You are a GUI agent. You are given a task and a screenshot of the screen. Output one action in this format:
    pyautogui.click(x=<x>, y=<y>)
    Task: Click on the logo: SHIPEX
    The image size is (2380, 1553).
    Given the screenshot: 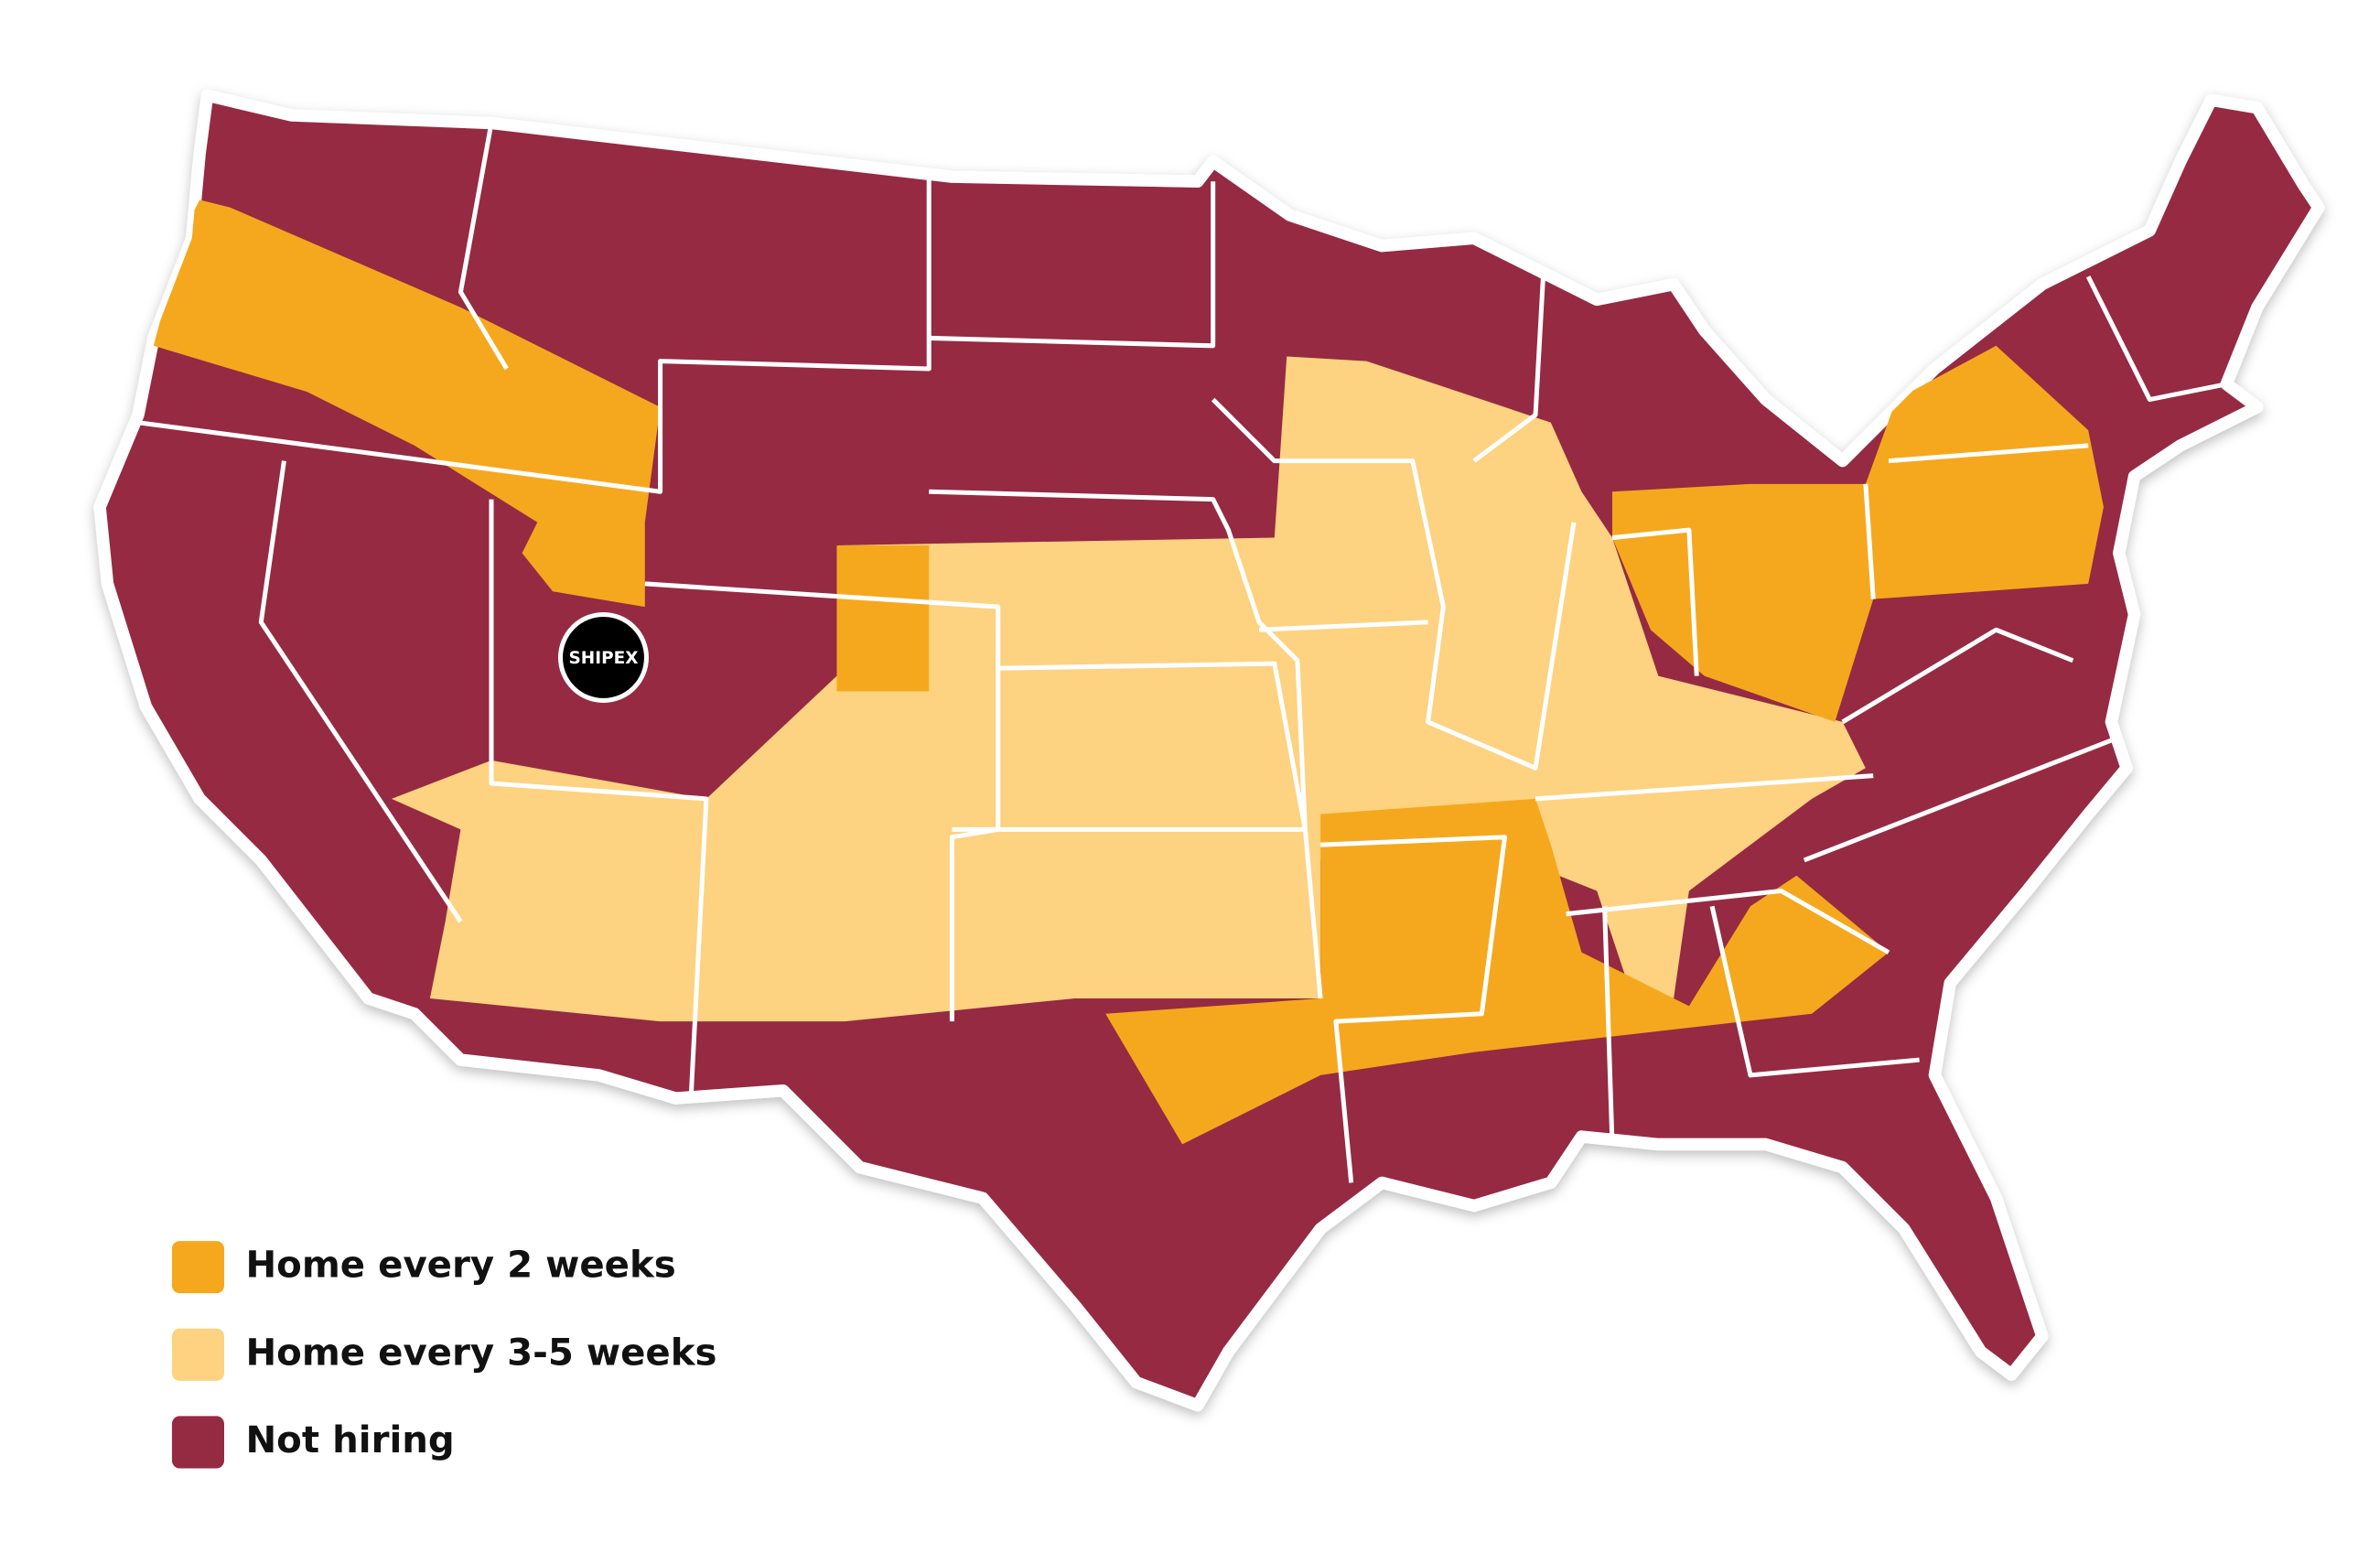 What is the action you would take?
    pyautogui.click(x=603, y=657)
    